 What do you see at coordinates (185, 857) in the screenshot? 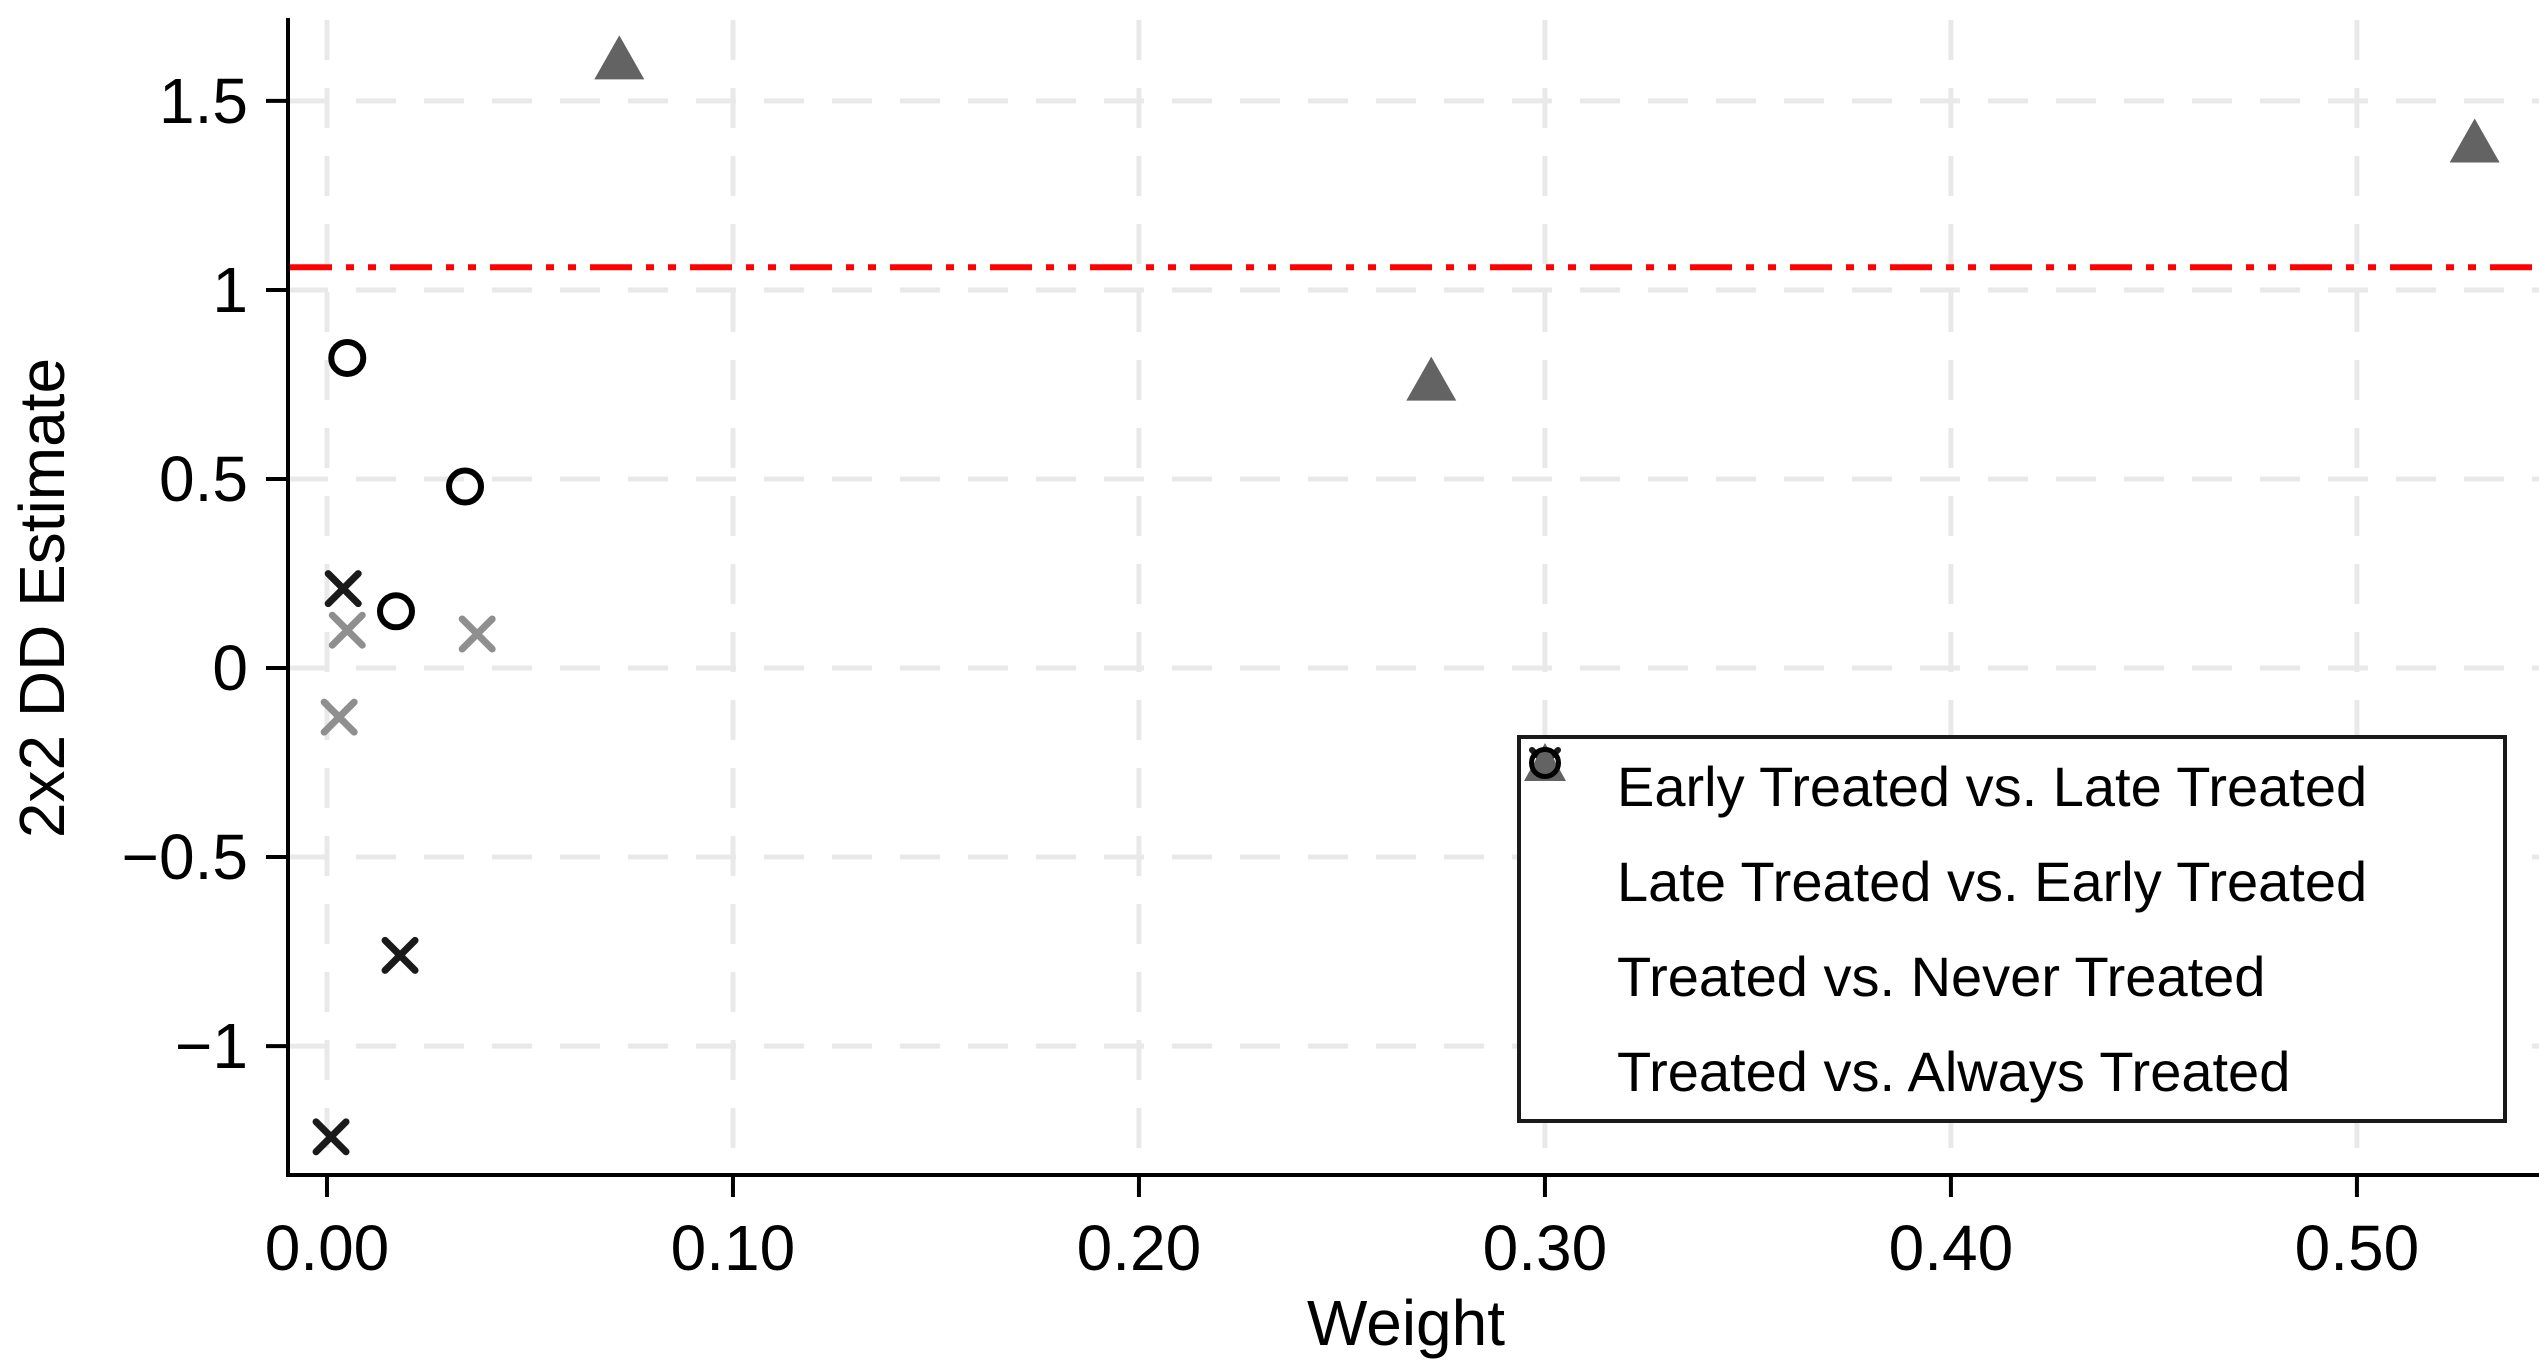
I see `y-tick-label: −0.5` at bounding box center [185, 857].